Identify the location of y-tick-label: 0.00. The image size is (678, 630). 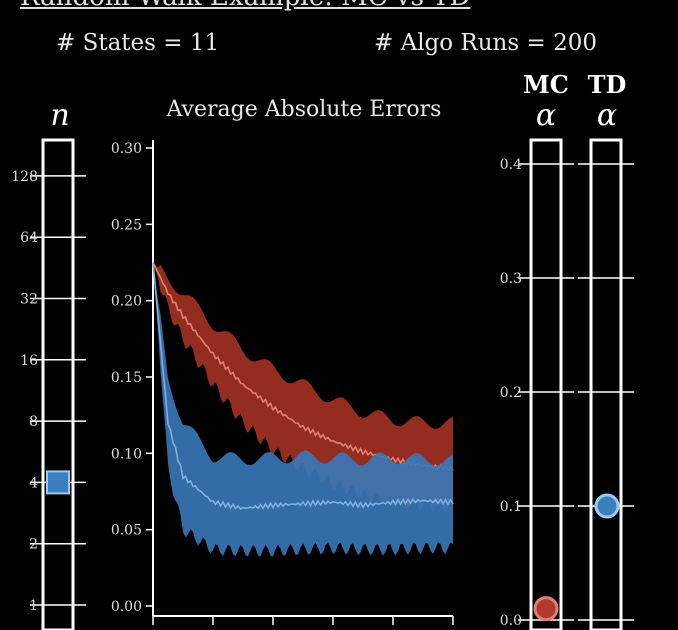
(126, 607).